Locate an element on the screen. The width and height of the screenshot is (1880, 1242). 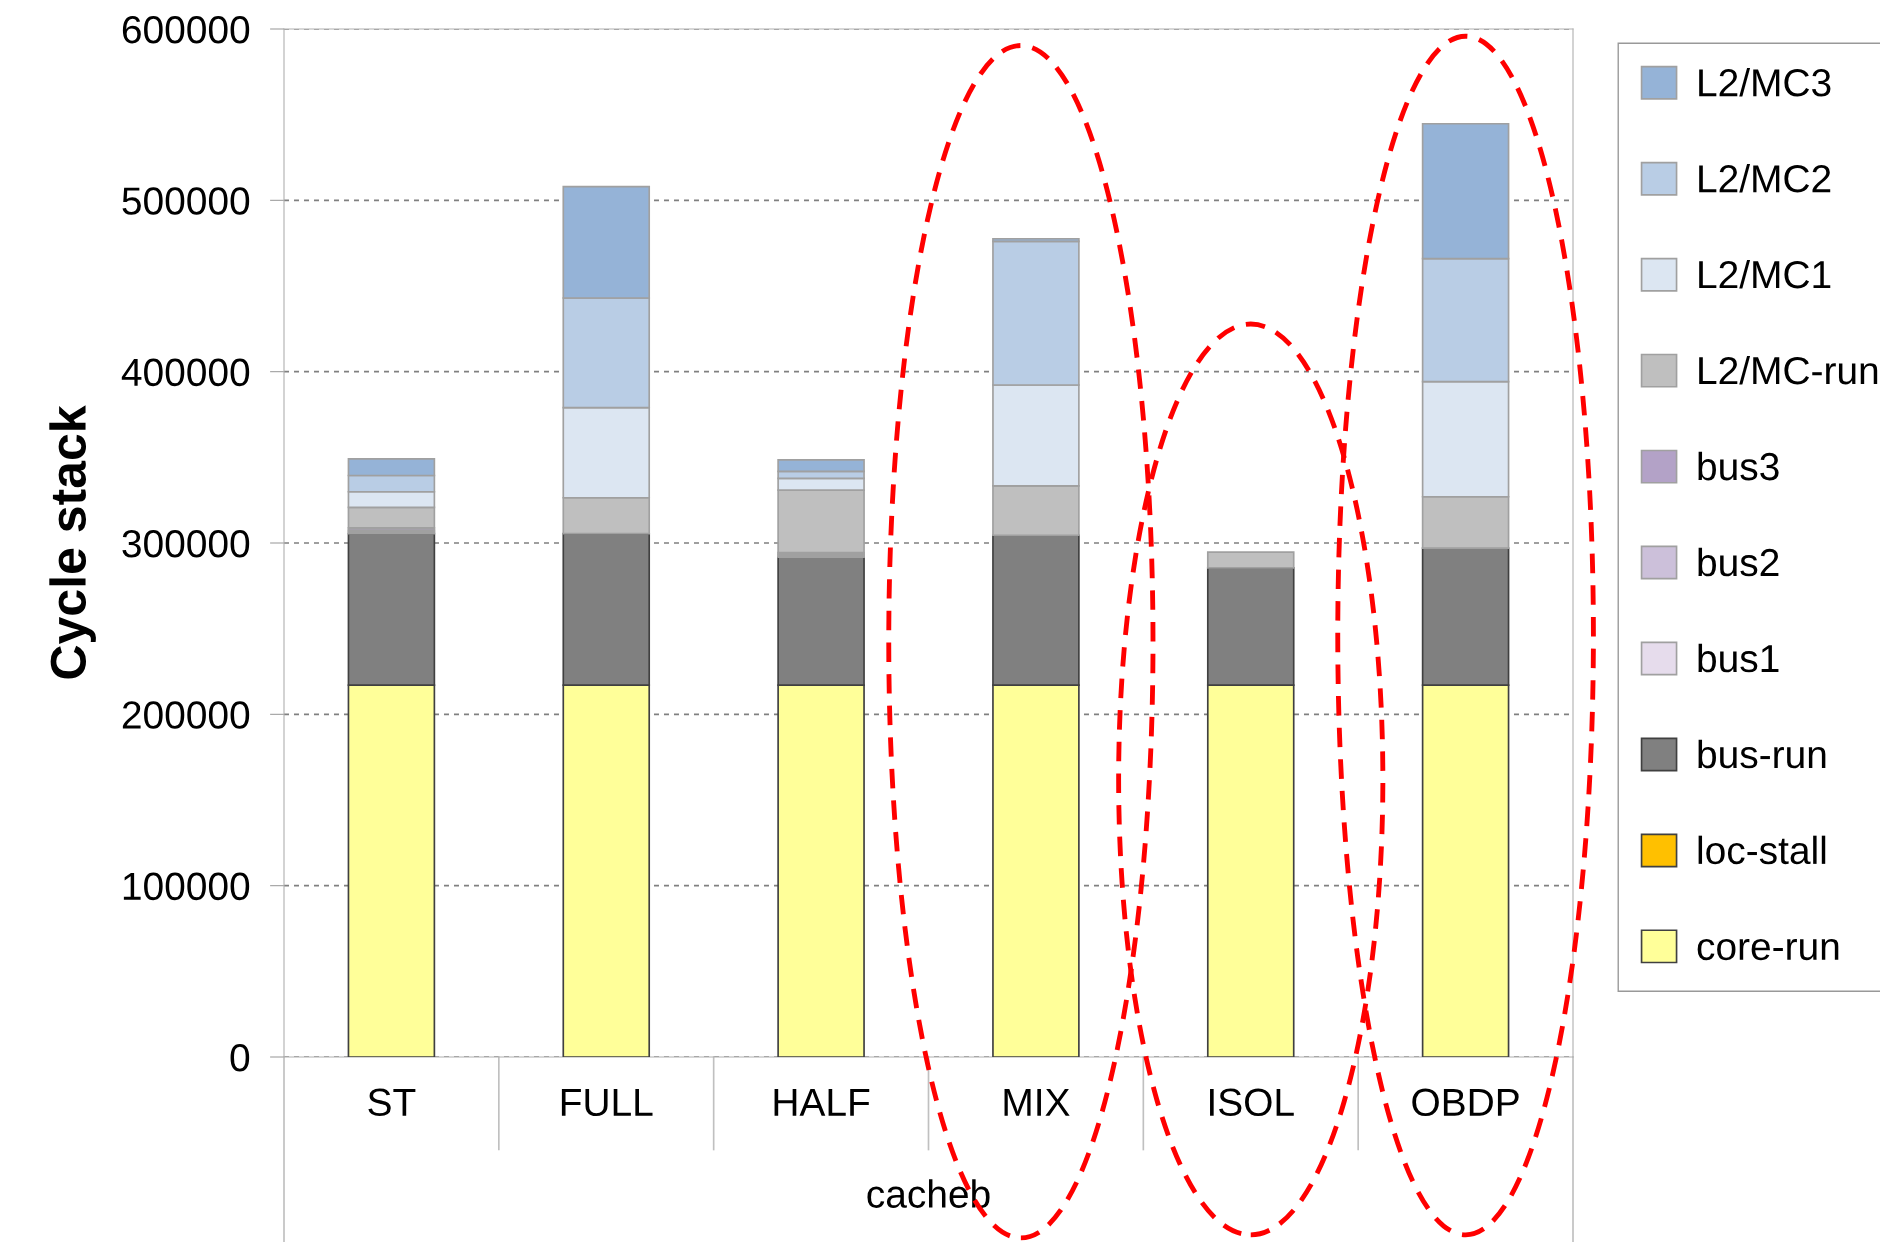
x-tick-label: ST is located at coordinates (392, 1102).